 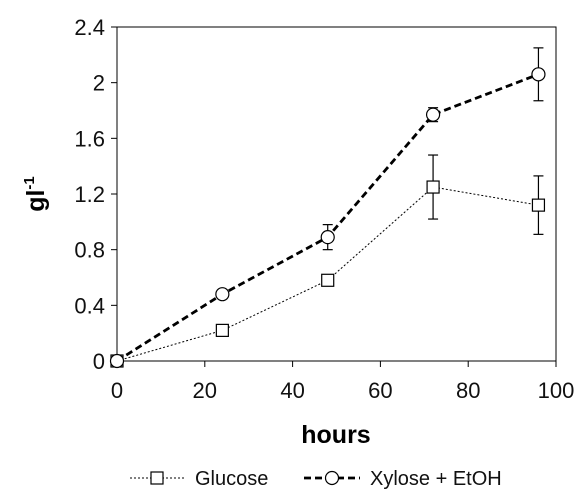 What do you see at coordinates (89, 194) in the screenshot?
I see `y-tick-label: 1.2` at bounding box center [89, 194].